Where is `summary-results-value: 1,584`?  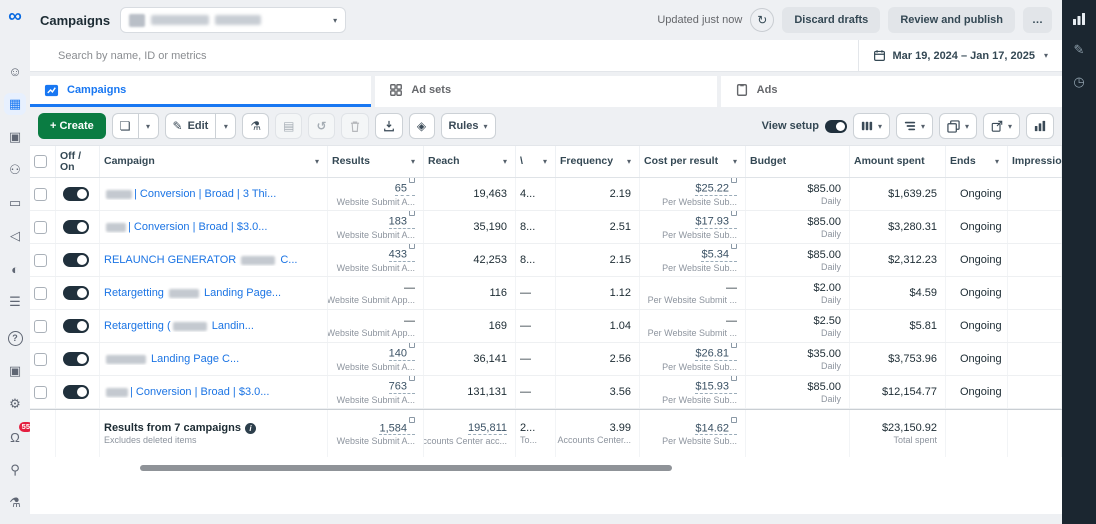
summary-results-value: 1,584 is located at coordinates (397, 426).